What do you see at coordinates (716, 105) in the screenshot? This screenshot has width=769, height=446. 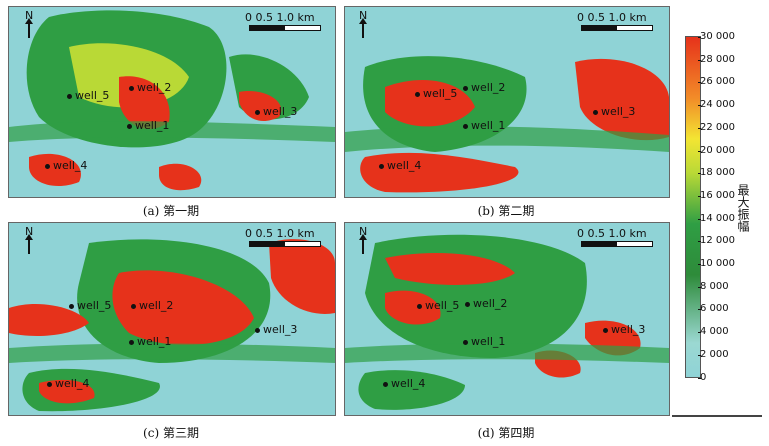 I see `colorbar-tick-label: 24 000` at bounding box center [716, 105].